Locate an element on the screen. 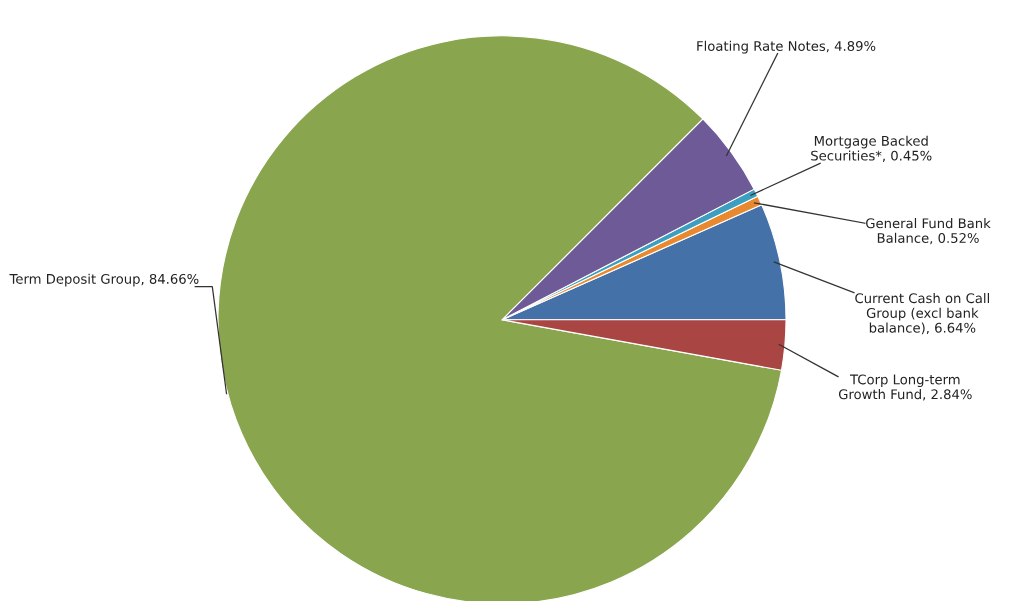 Image resolution: width=1029 pixels, height=601 pixels. slice-label: Mortgage Backed Securities*, 0.45% is located at coordinates (871, 148).